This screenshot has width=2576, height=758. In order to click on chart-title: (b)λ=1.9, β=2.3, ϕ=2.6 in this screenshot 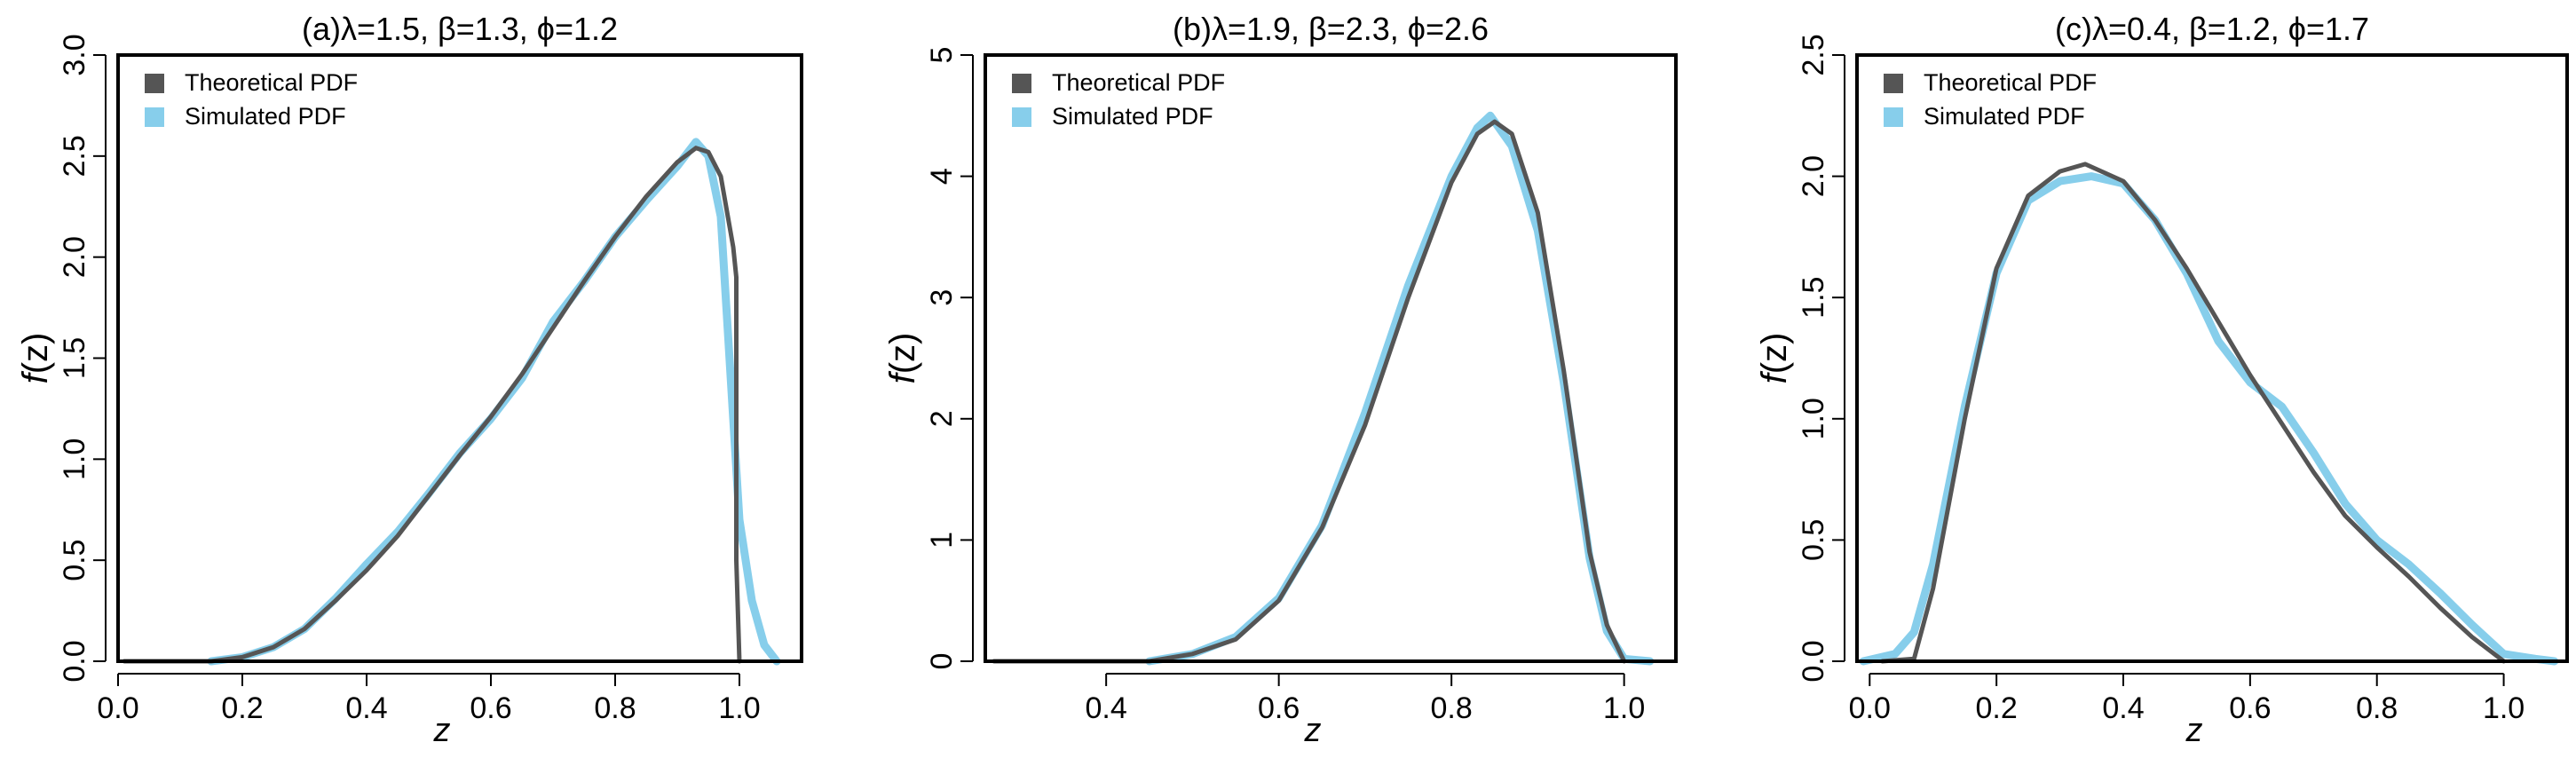, I will do `click(1331, 29)`.